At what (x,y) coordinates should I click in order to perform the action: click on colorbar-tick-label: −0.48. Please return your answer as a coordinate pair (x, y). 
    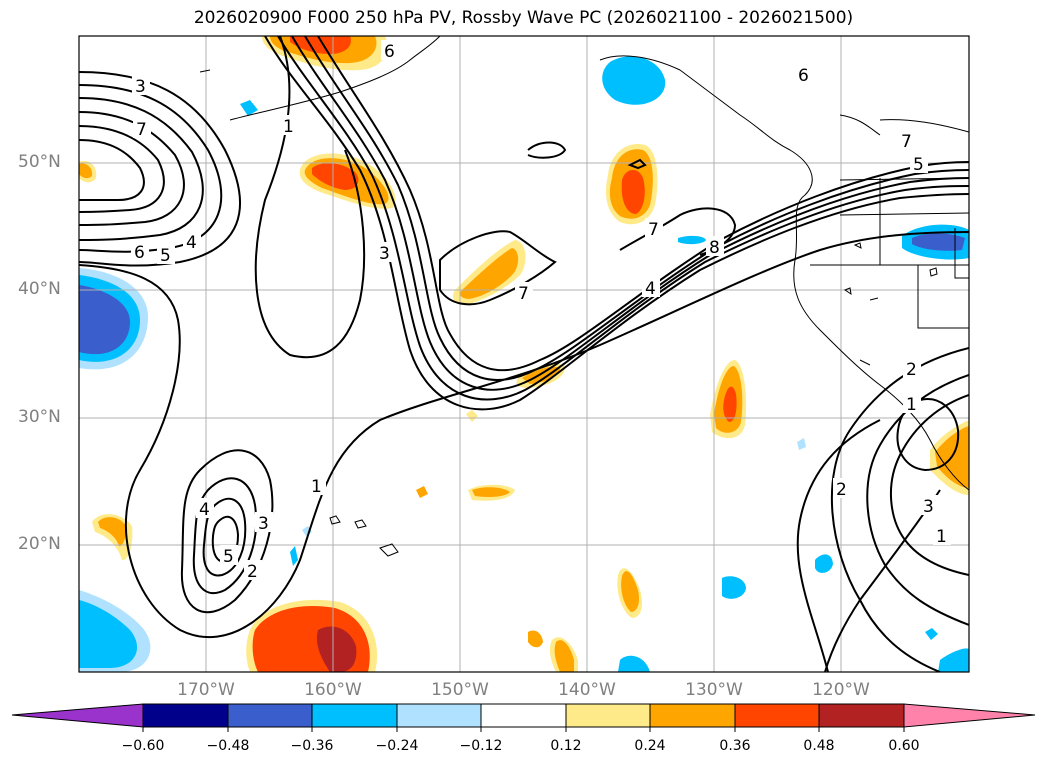
    Looking at the image, I should click on (228, 746).